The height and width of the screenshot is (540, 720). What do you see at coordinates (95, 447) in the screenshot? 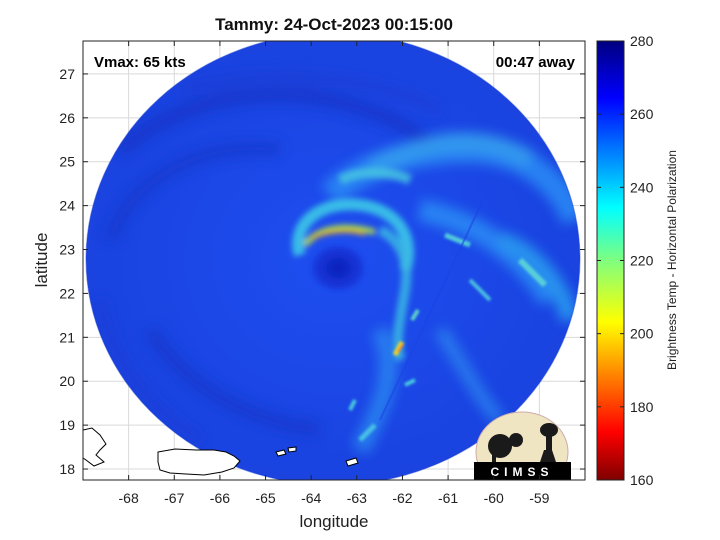
I see `hispaniola-coastline` at bounding box center [95, 447].